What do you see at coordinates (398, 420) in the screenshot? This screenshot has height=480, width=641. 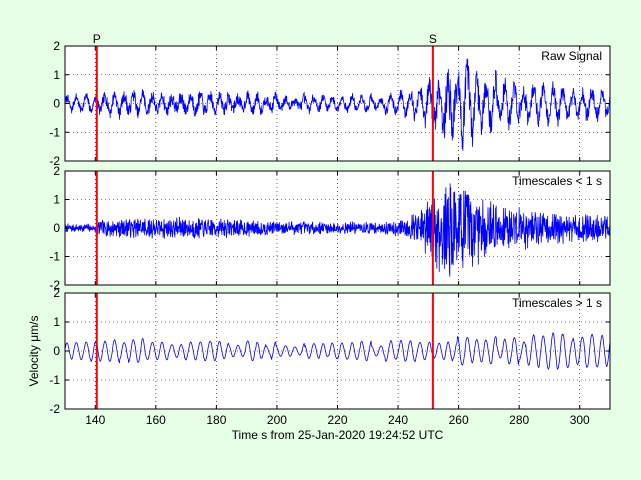 I see `x-tick-label: 240` at bounding box center [398, 420].